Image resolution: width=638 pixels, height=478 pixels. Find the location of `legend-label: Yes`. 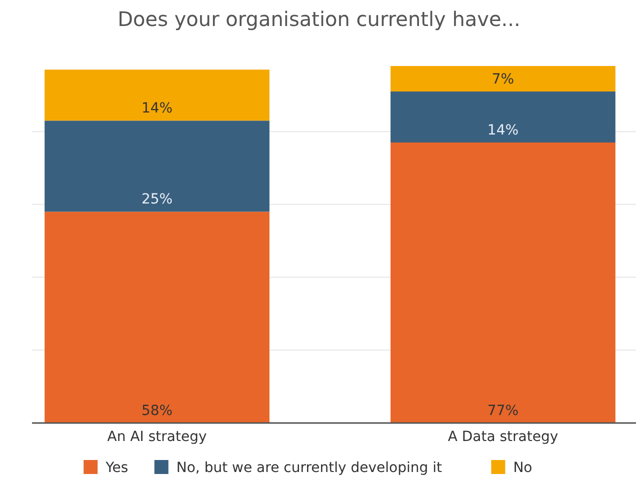

legend-label: Yes is located at coordinates (116, 468).